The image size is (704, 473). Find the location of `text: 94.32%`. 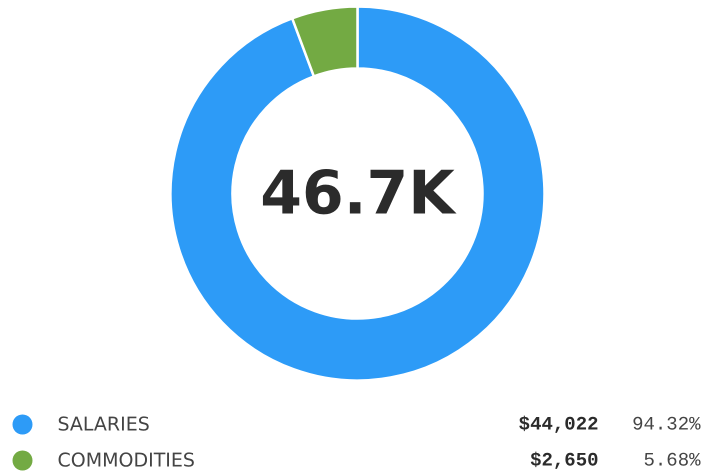

text: 94.32% is located at coordinates (667, 425).